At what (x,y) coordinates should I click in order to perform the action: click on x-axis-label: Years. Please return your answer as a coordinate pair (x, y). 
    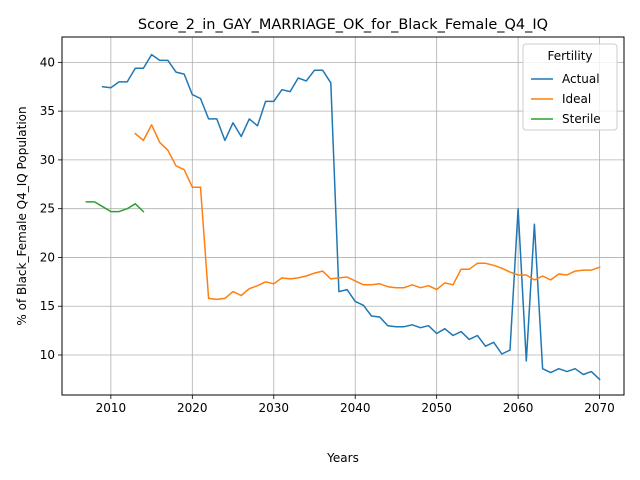
    Looking at the image, I should click on (342, 458).